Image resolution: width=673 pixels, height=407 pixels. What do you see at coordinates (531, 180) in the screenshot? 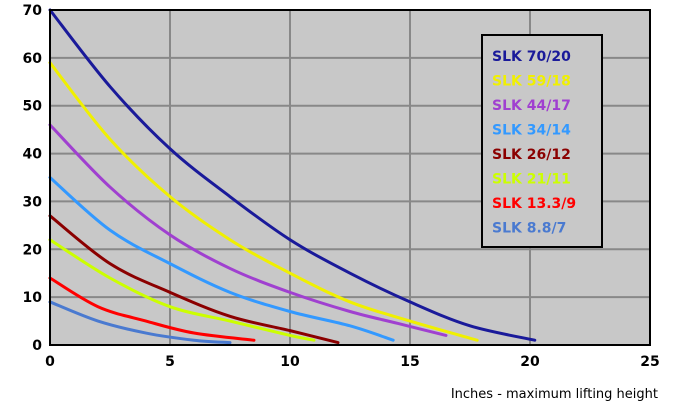
I see `legend-entry: SLK 21/11` at bounding box center [531, 180].